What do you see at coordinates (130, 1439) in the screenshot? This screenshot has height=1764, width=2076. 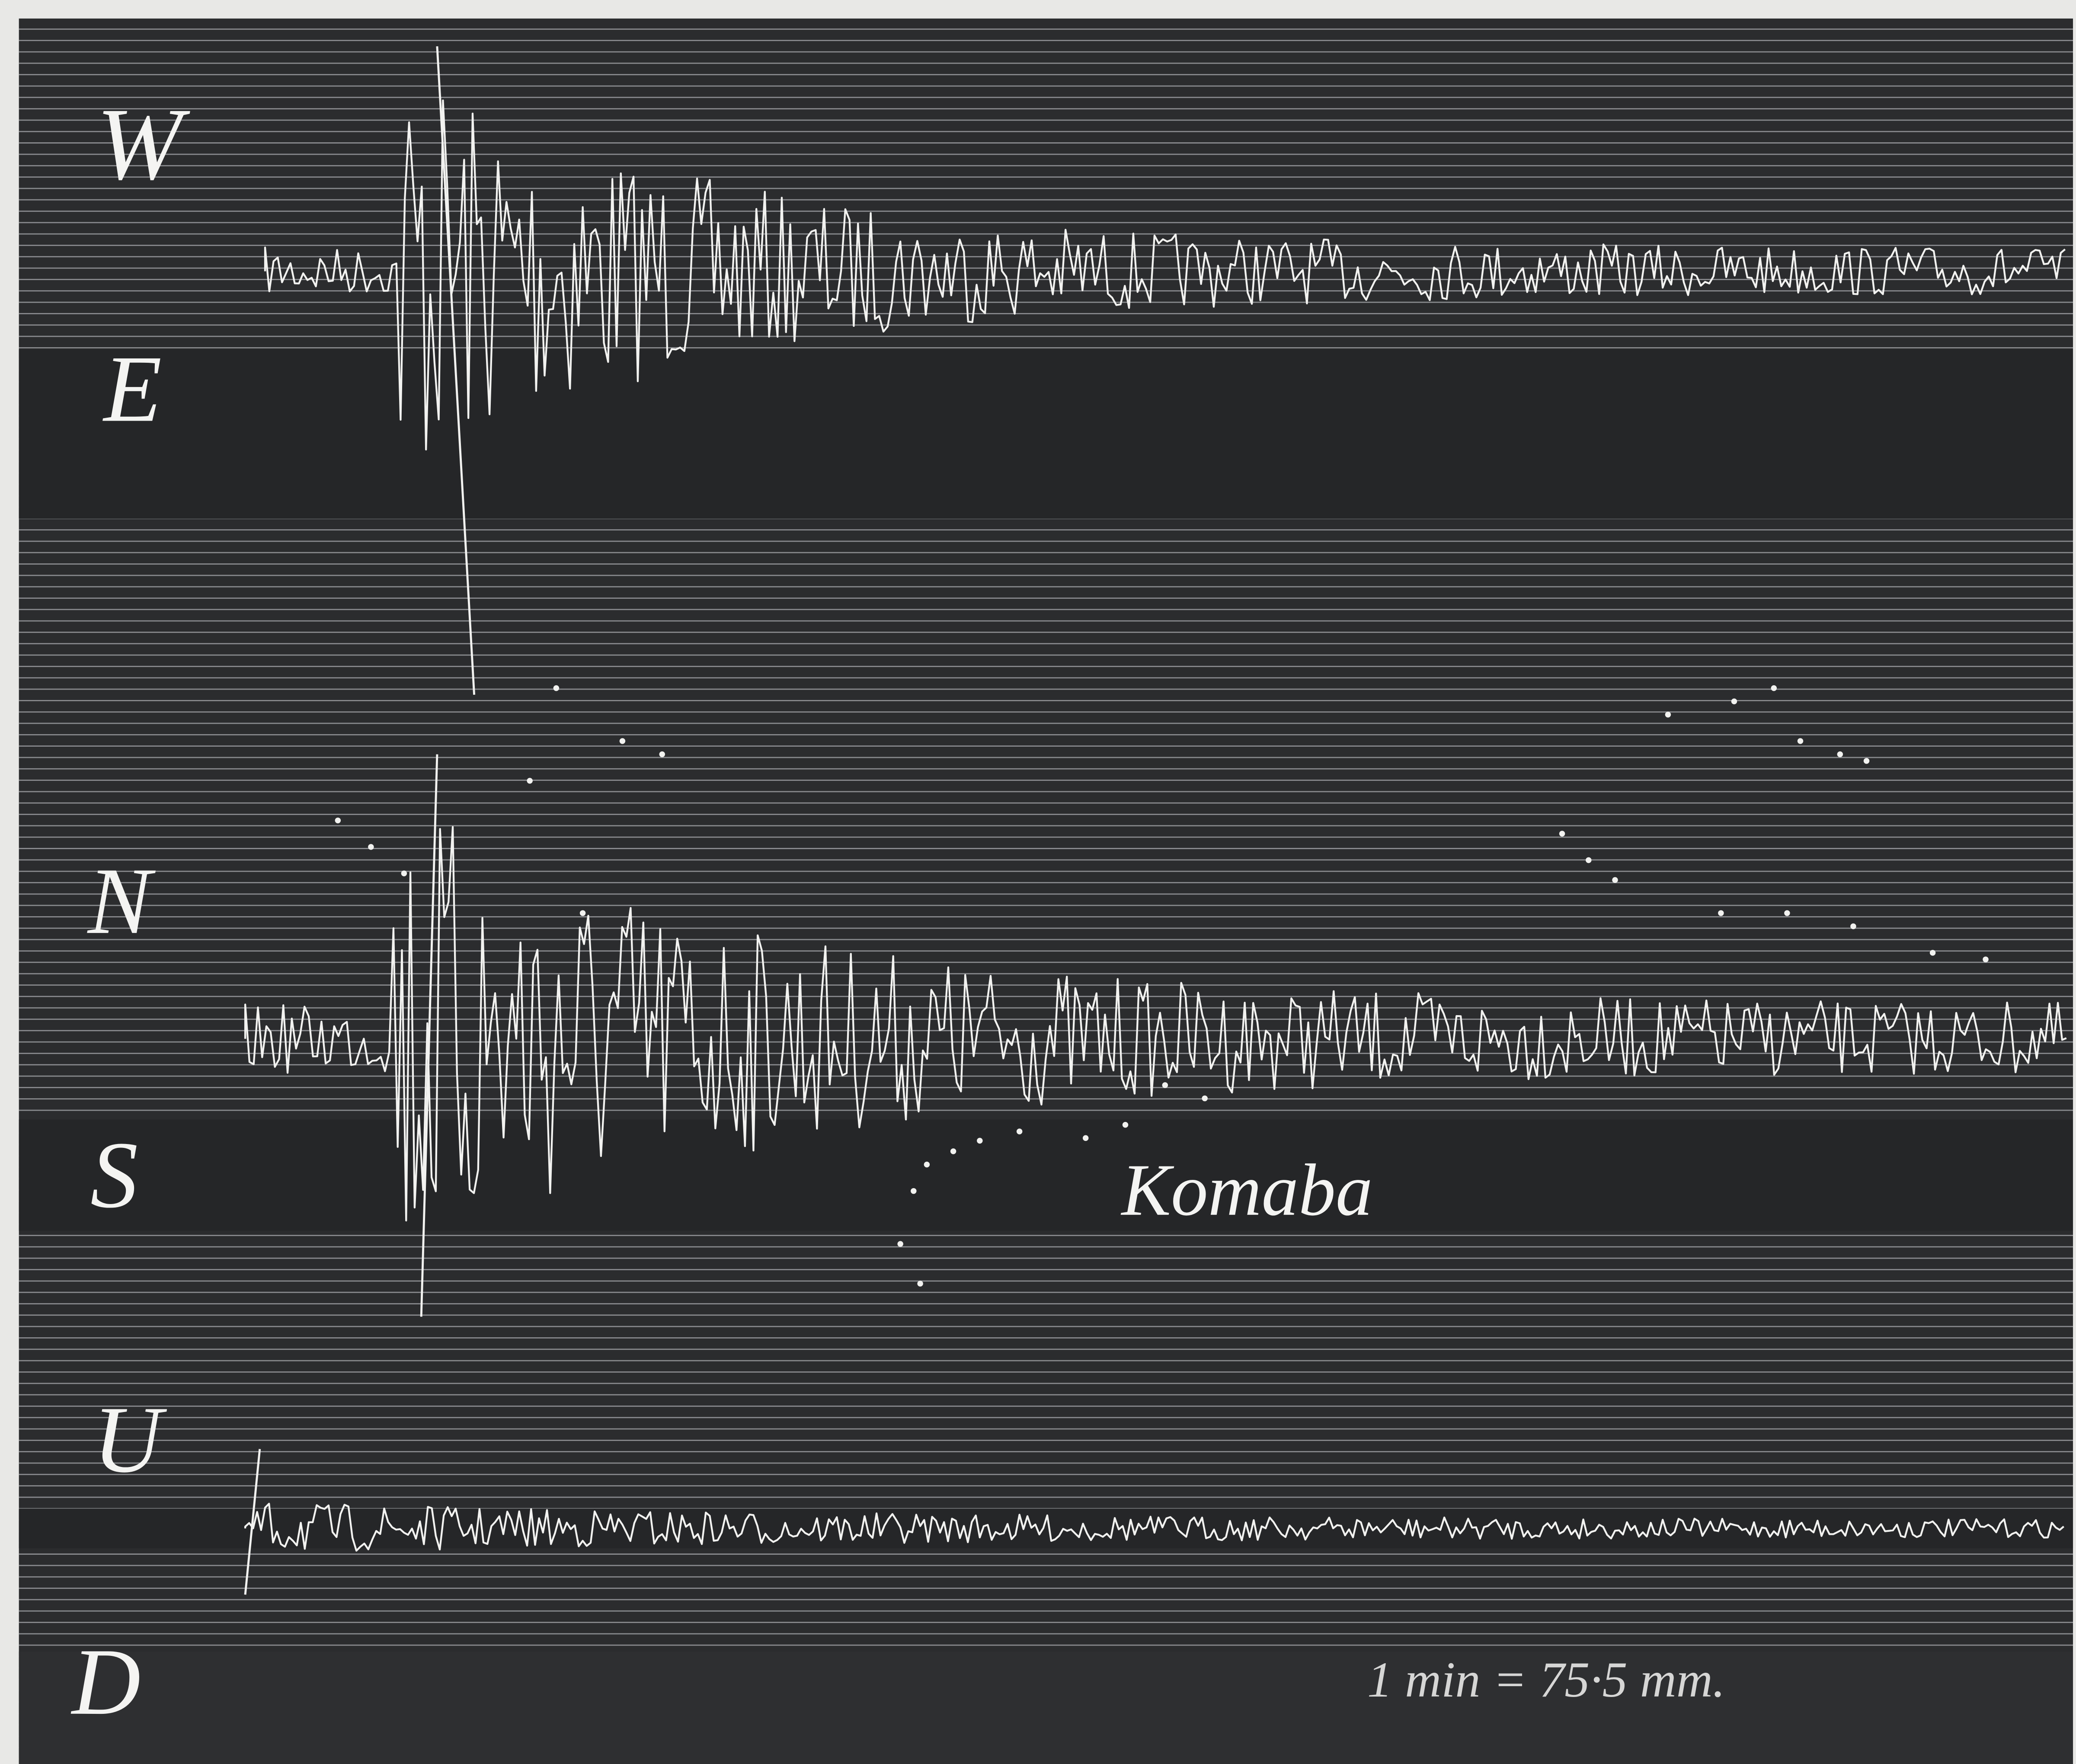 I see `component-label: U` at bounding box center [130, 1439].